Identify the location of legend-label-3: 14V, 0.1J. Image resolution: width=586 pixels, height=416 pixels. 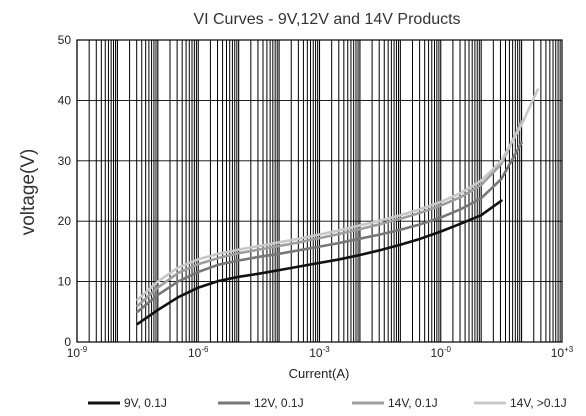
(413, 403).